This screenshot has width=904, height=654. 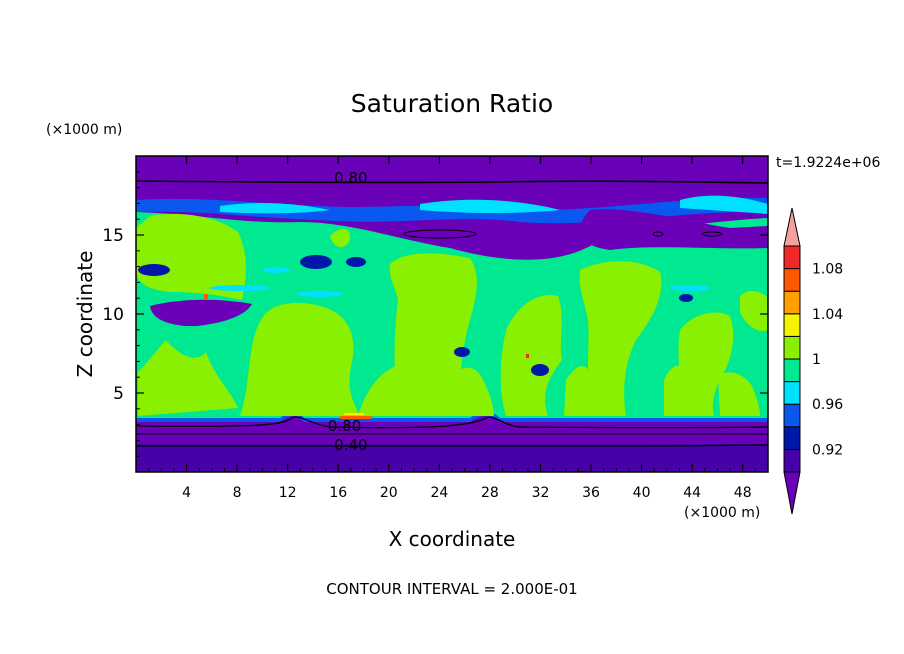 I want to click on x-tick-label: 48, so click(x=743, y=493).